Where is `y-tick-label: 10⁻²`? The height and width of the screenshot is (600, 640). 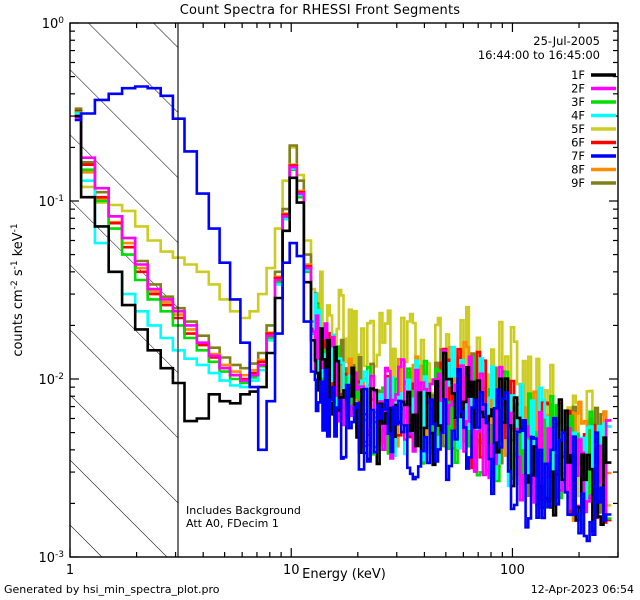 y-tick-label: 10⁻² is located at coordinates (51, 380).